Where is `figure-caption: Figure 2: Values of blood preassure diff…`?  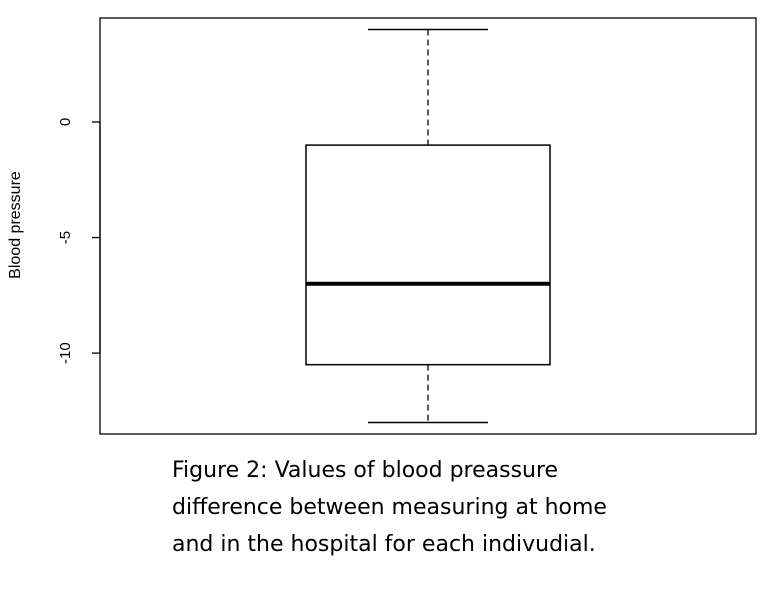
figure-caption: Figure 2: Values of blood preassure diff… is located at coordinates (462, 507).